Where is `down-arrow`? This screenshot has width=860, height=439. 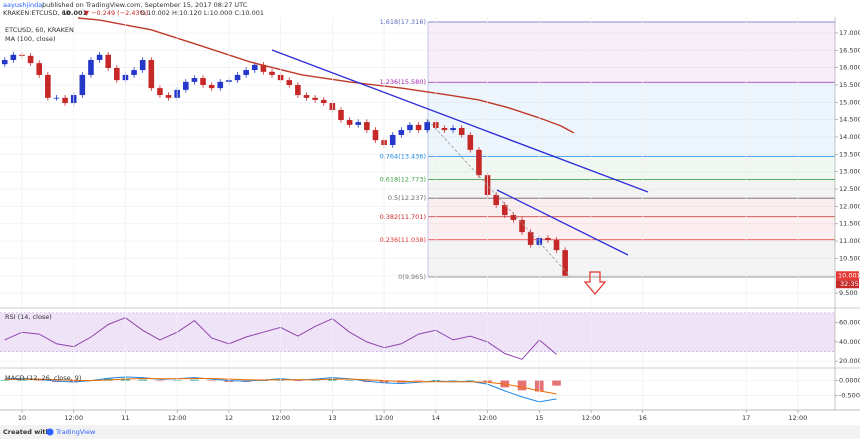 down-arrow is located at coordinates (595, 283).